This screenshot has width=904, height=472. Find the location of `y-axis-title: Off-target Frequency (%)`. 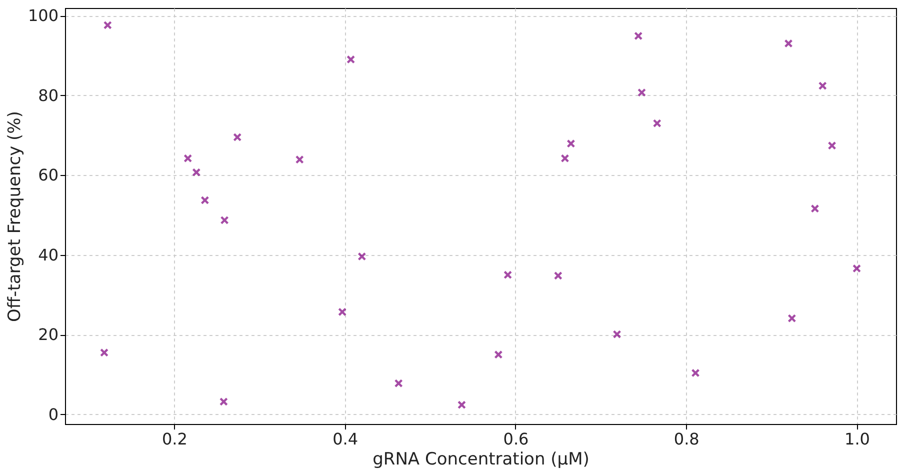

y-axis-title: Off-target Frequency (%) is located at coordinates (14, 216).